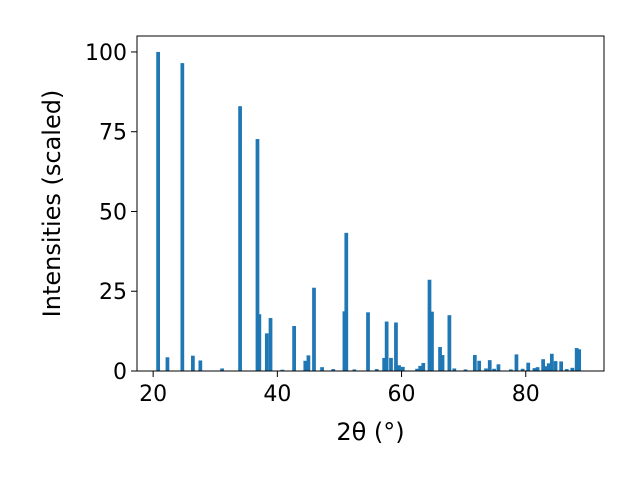 The width and height of the screenshot is (640, 480). Describe the element at coordinates (277, 394) in the screenshot. I see `x-tick-label: 40` at that location.